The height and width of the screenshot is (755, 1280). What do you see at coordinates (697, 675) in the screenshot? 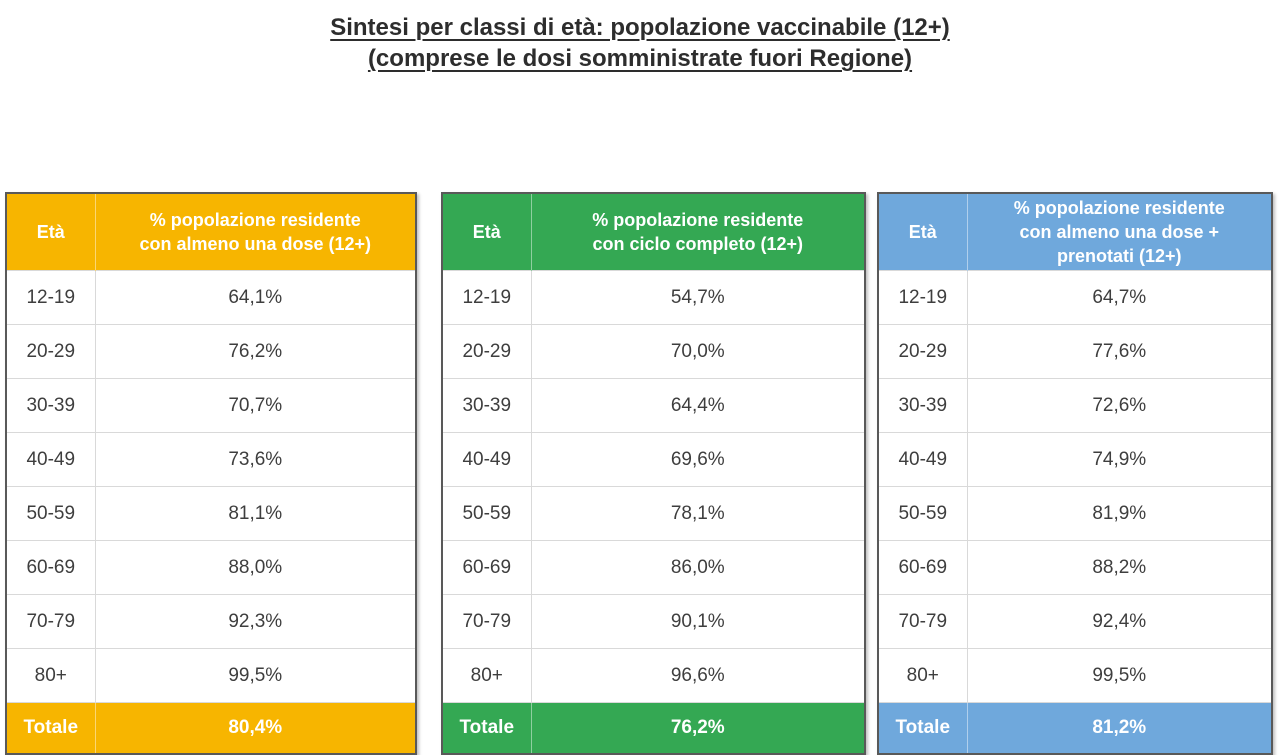
I see `value-cell: 96,6%` at bounding box center [697, 675].